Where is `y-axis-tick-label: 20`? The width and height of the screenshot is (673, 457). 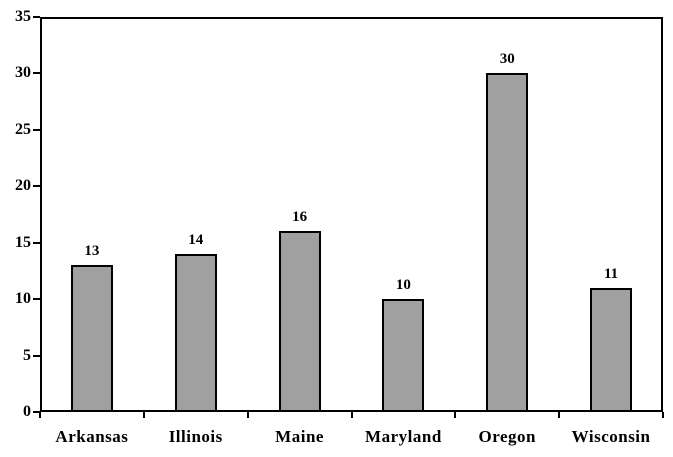
y-axis-tick-label: 20 is located at coordinates (23, 186).